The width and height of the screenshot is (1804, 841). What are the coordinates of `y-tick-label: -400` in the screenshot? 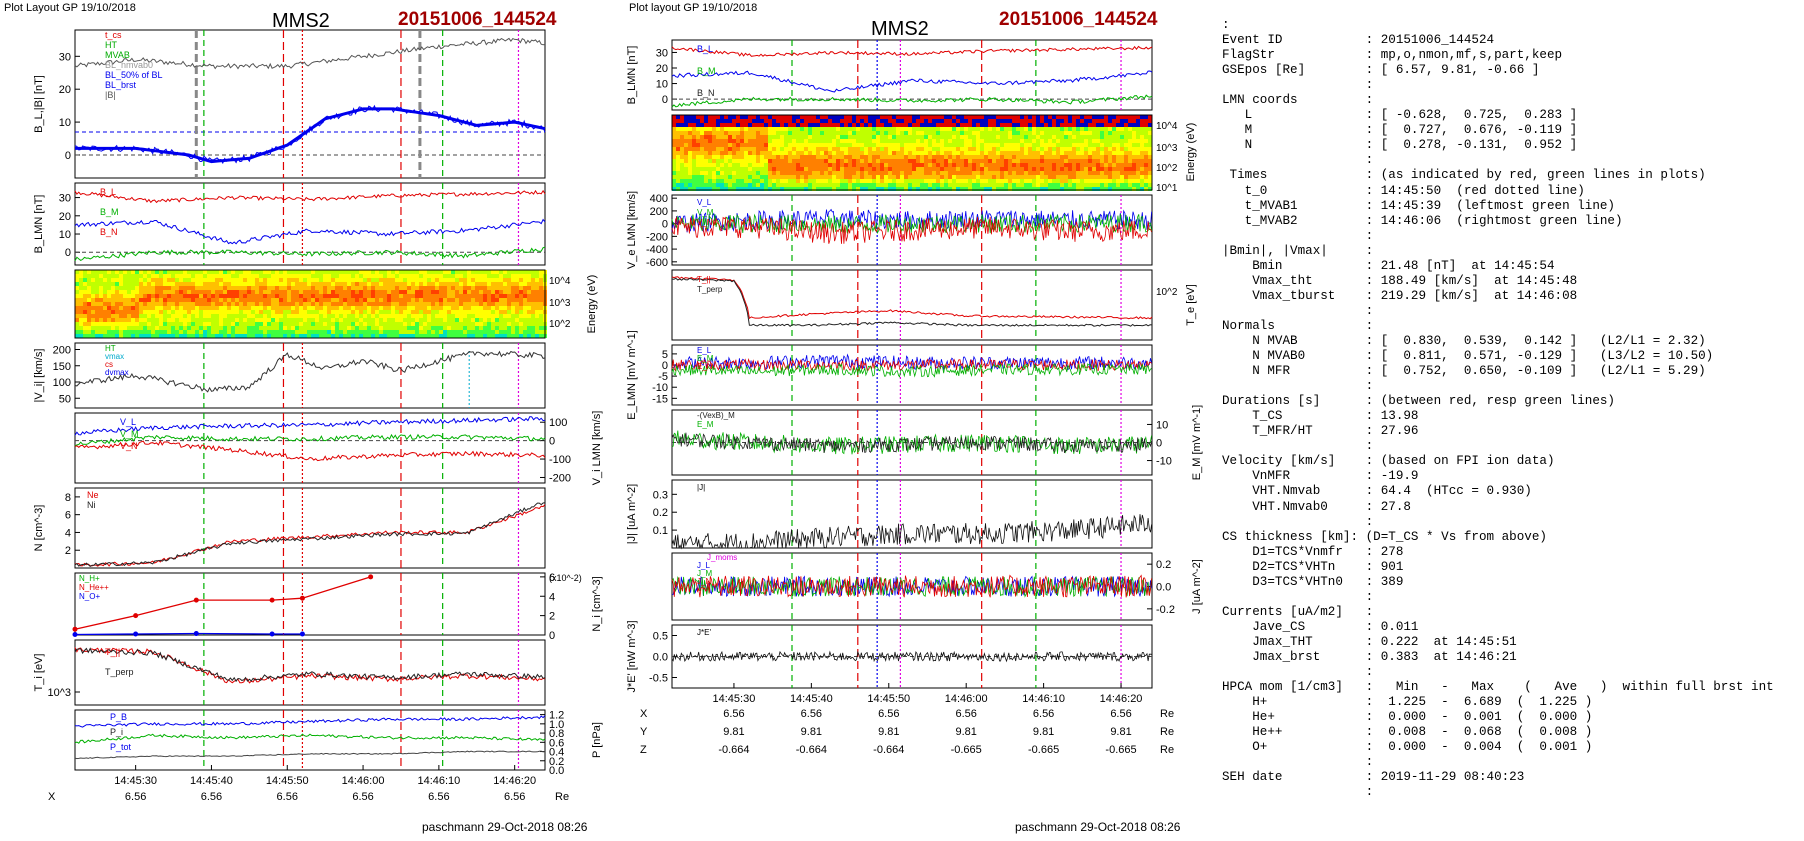 It's located at (657, 250).